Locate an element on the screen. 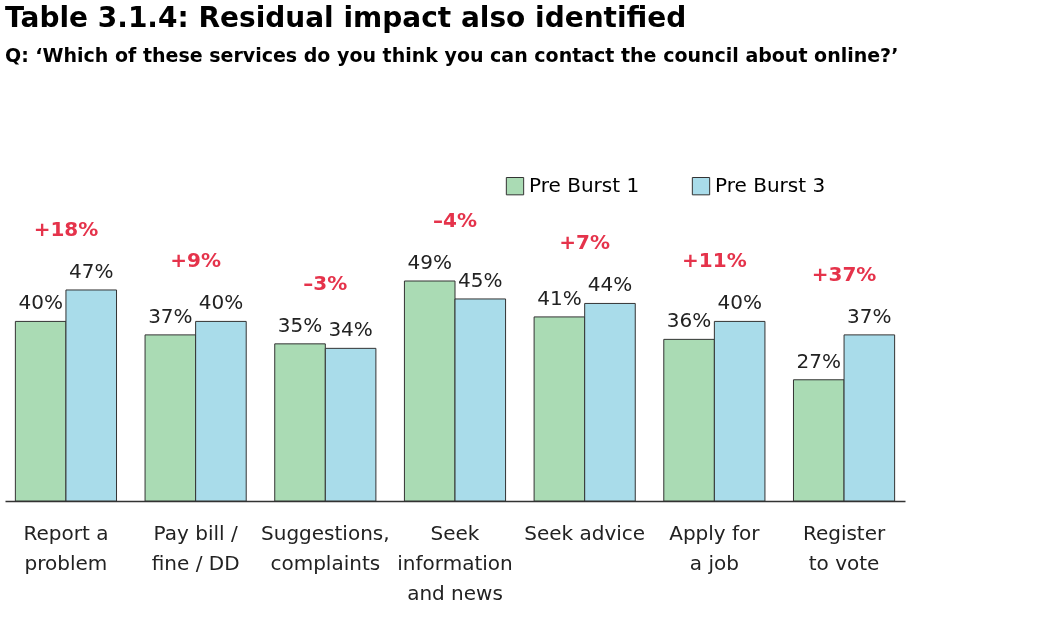  data-label: 27% is located at coordinates (818, 360).